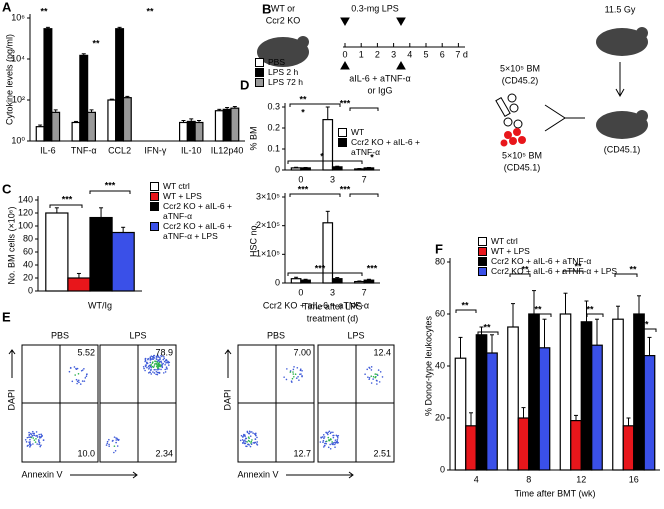 The width and height of the screenshot is (664, 509). What do you see at coordinates (581, 479) in the screenshot?
I see `x-tick-label: 12` at bounding box center [581, 479].